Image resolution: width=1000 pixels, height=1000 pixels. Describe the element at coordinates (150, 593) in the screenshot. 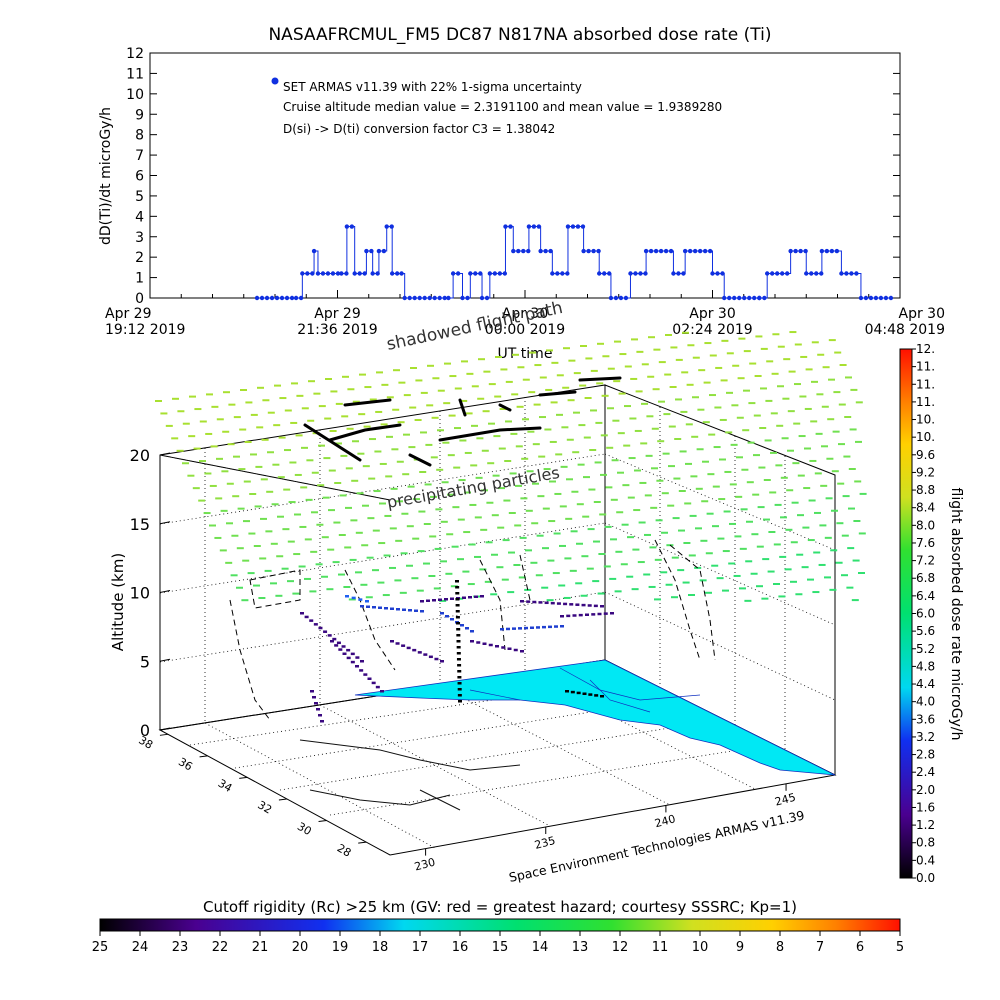

I see `altitude-ticks: 0 5 10 15 20` at that location.